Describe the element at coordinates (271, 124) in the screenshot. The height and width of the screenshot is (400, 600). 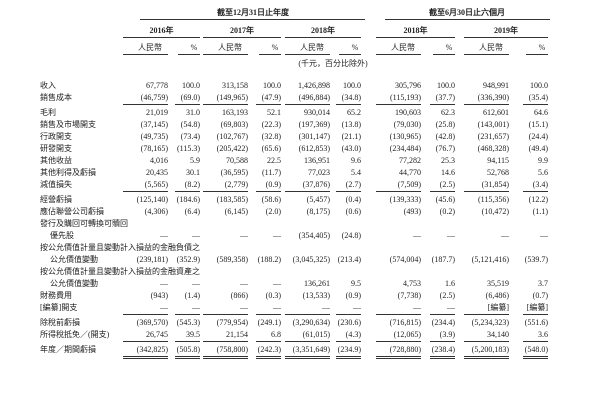
I see `cell: (22.3)` at that location.